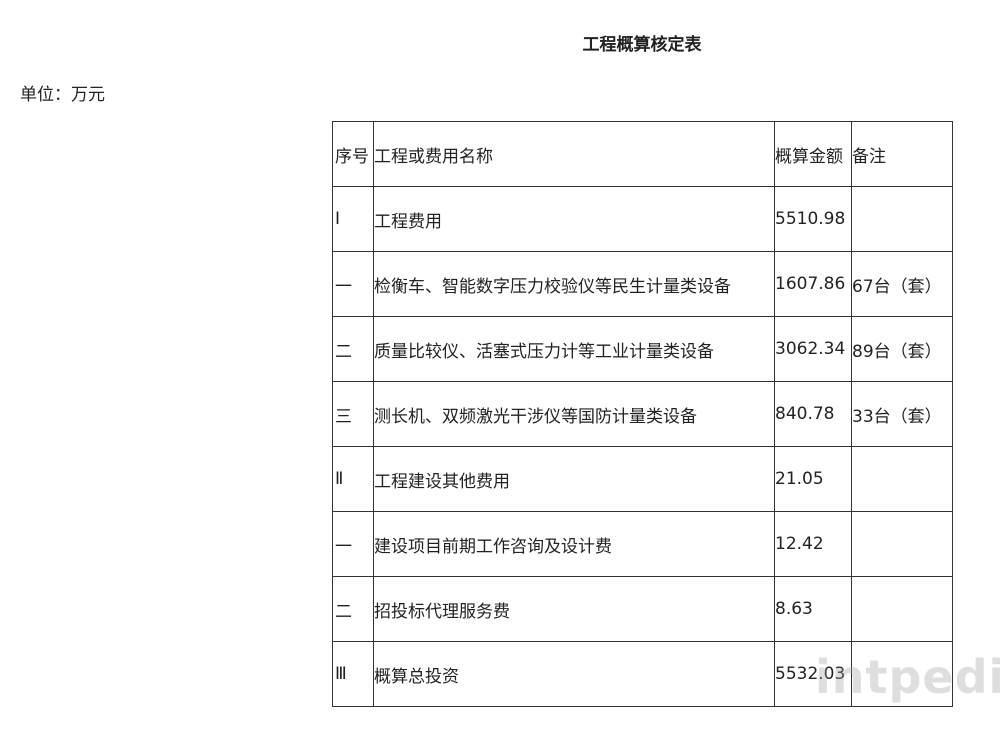  What do you see at coordinates (813, 544) in the screenshot?
I see `amount-cell: 12.42` at bounding box center [813, 544].